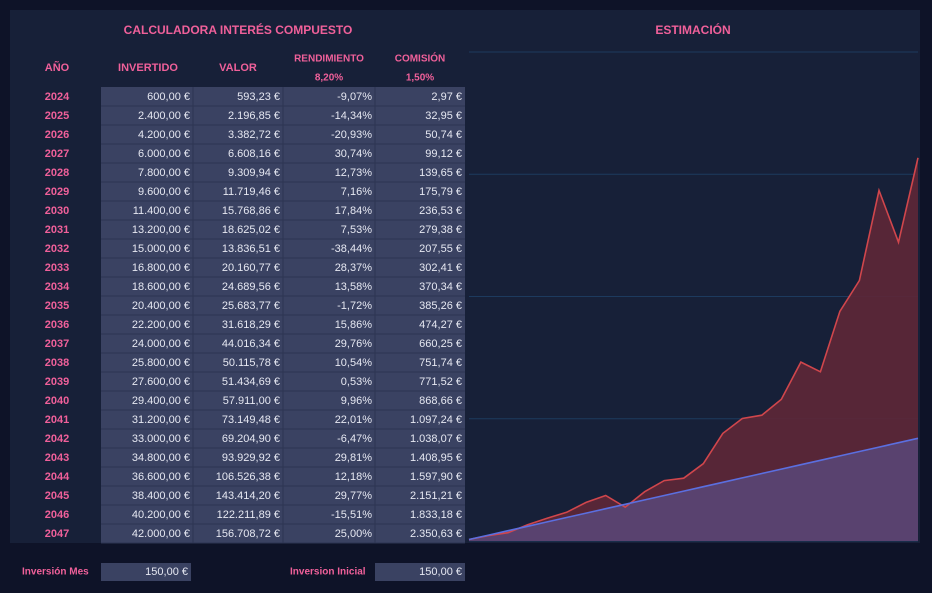  What do you see at coordinates (251, 211) in the screenshot?
I see `value-cell: 15.768,86 €` at bounding box center [251, 211].